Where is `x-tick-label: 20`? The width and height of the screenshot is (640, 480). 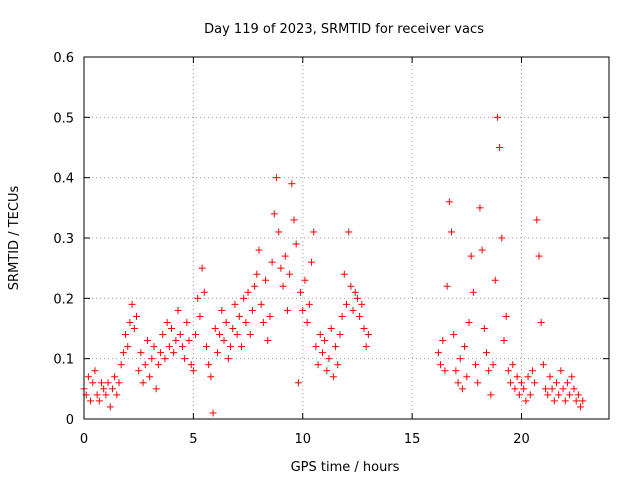
x-tick-label: 20 is located at coordinates (521, 439).